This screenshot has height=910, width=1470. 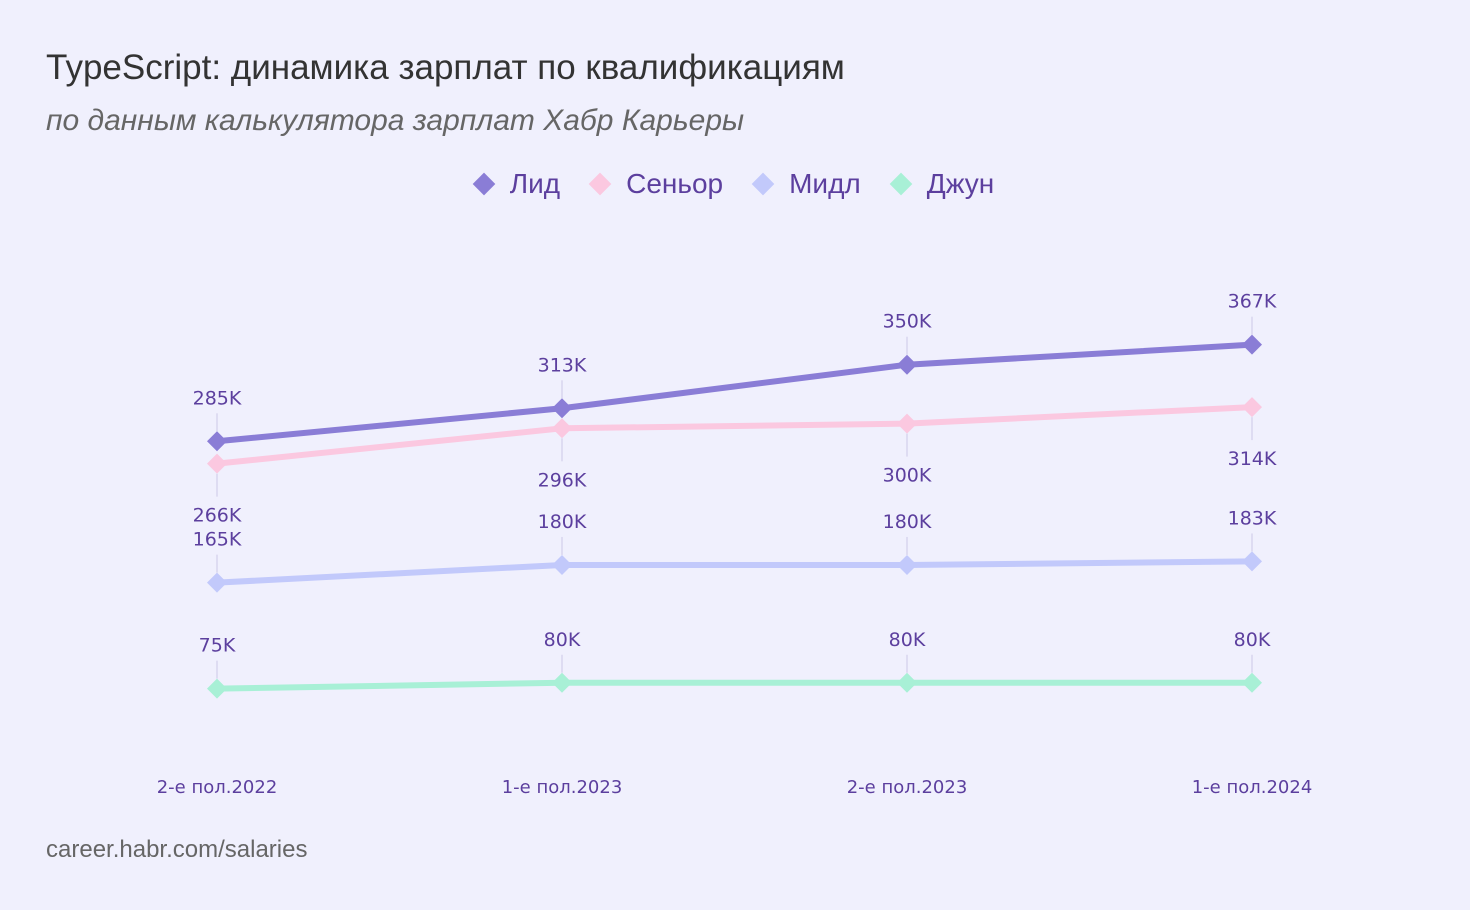 I want to click on x-tick-label: 1-е пол.2023, so click(x=562, y=787).